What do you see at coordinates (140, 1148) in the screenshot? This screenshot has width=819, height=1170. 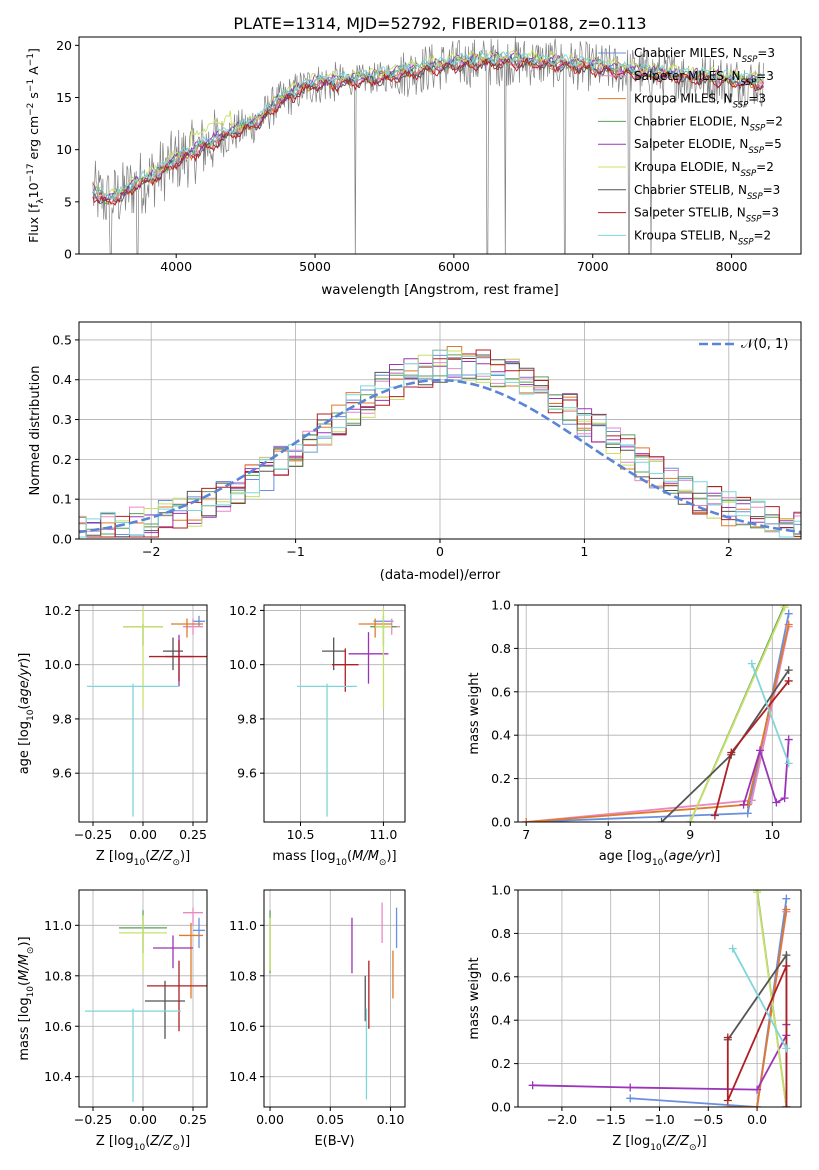 I see `mass_vs_Z-xlabel-part: 10` at bounding box center [140, 1148].